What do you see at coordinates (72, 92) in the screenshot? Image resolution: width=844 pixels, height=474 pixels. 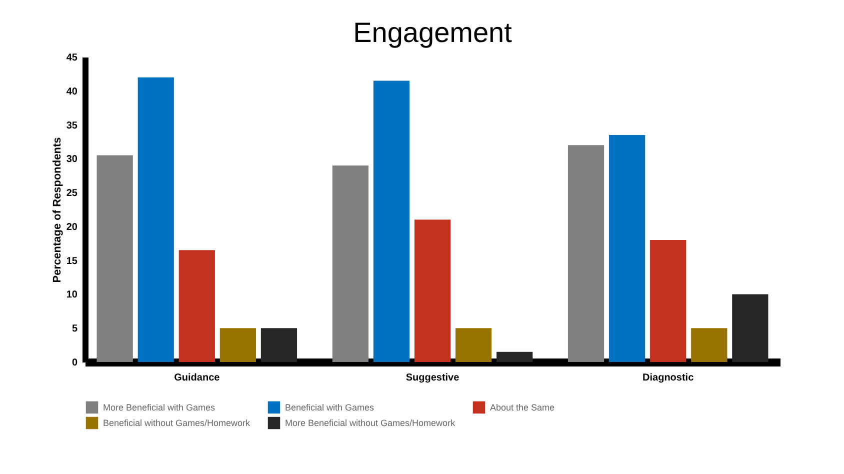 I see `y-tick-label: 40` at bounding box center [72, 92].